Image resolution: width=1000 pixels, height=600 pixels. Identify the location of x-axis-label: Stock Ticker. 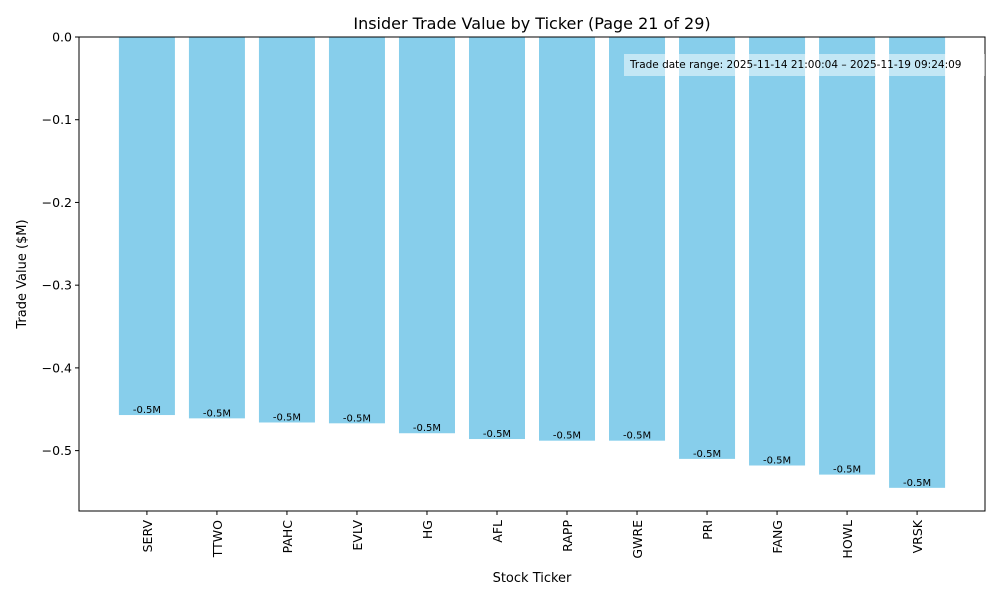
(532, 578).